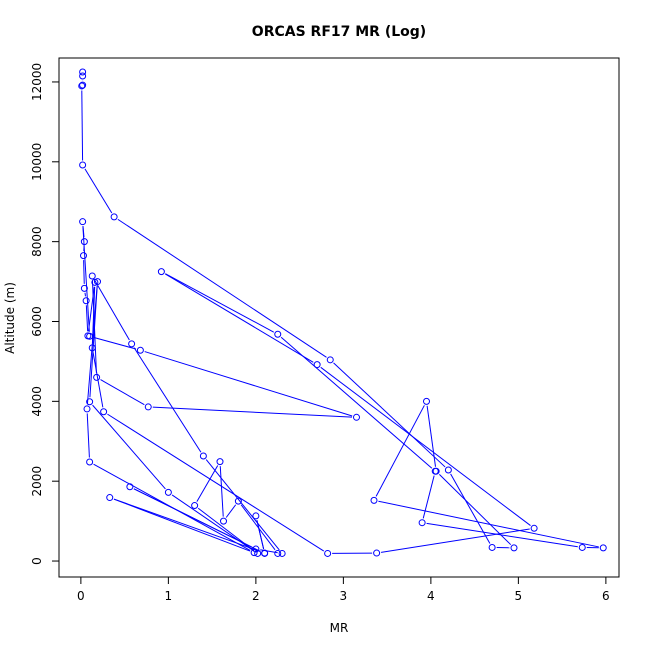 This screenshot has width=650, height=650. What do you see at coordinates (37, 241) in the screenshot?
I see `y-tick-label: 8000` at bounding box center [37, 241].